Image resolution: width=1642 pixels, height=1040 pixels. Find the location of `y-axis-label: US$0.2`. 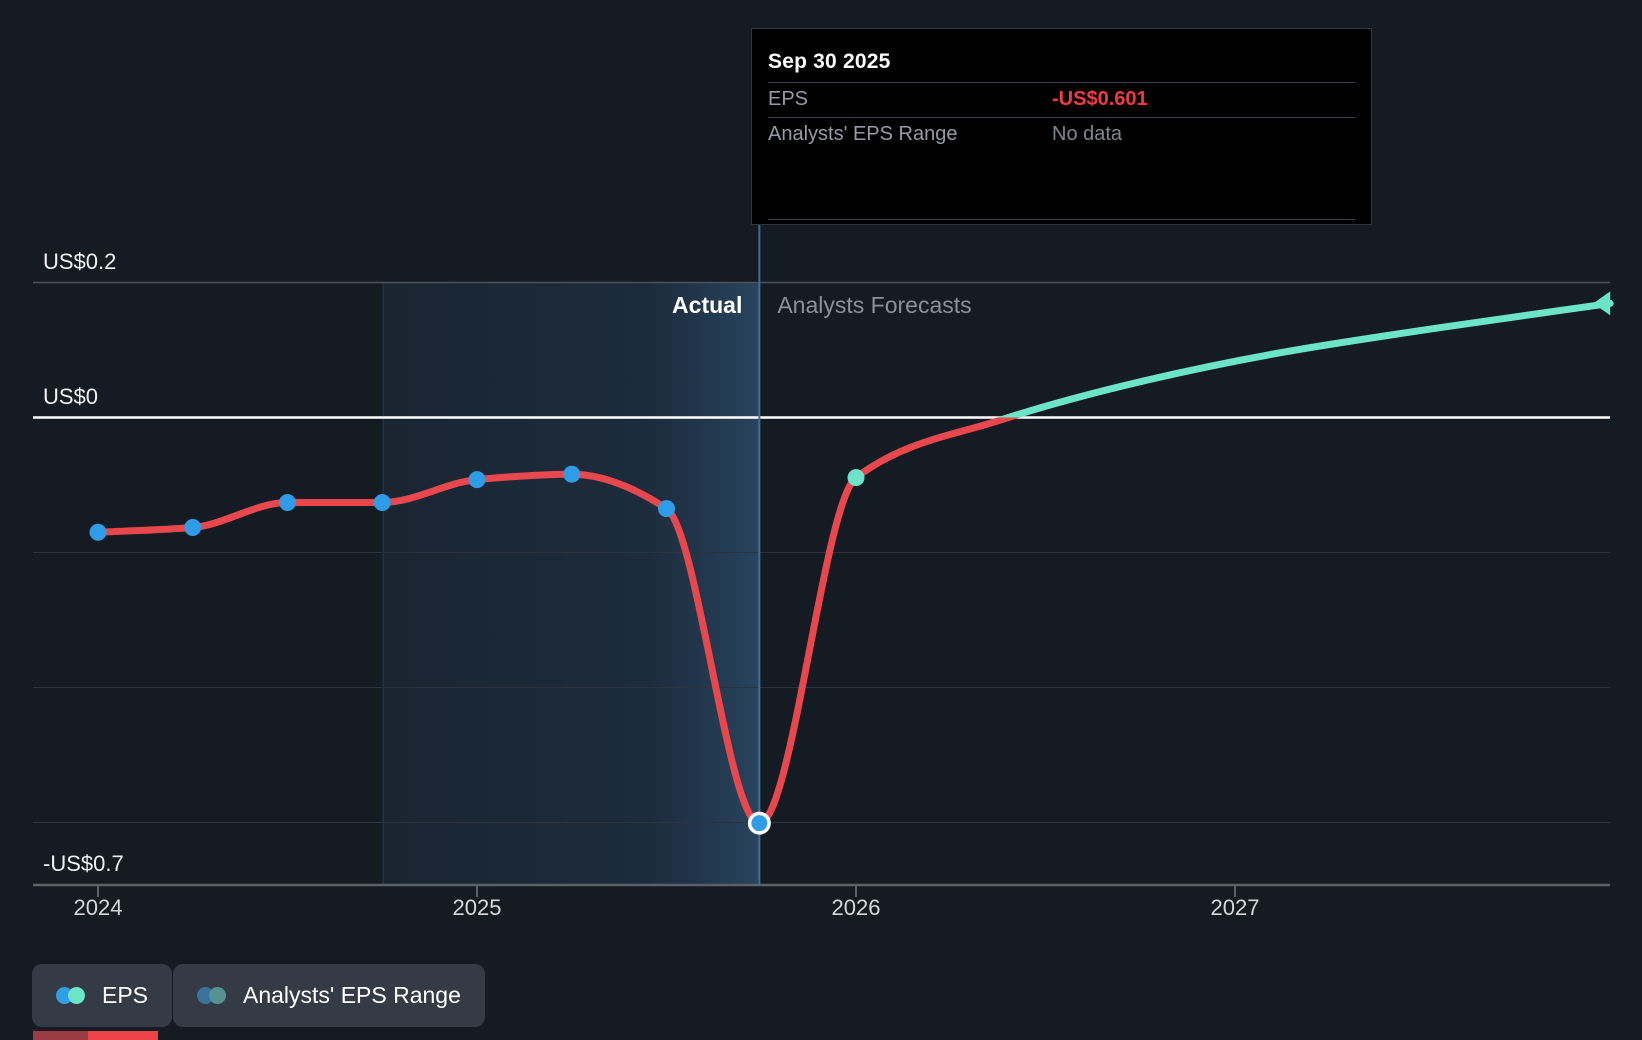

y-axis-label: US$0.2 is located at coordinates (80, 261).